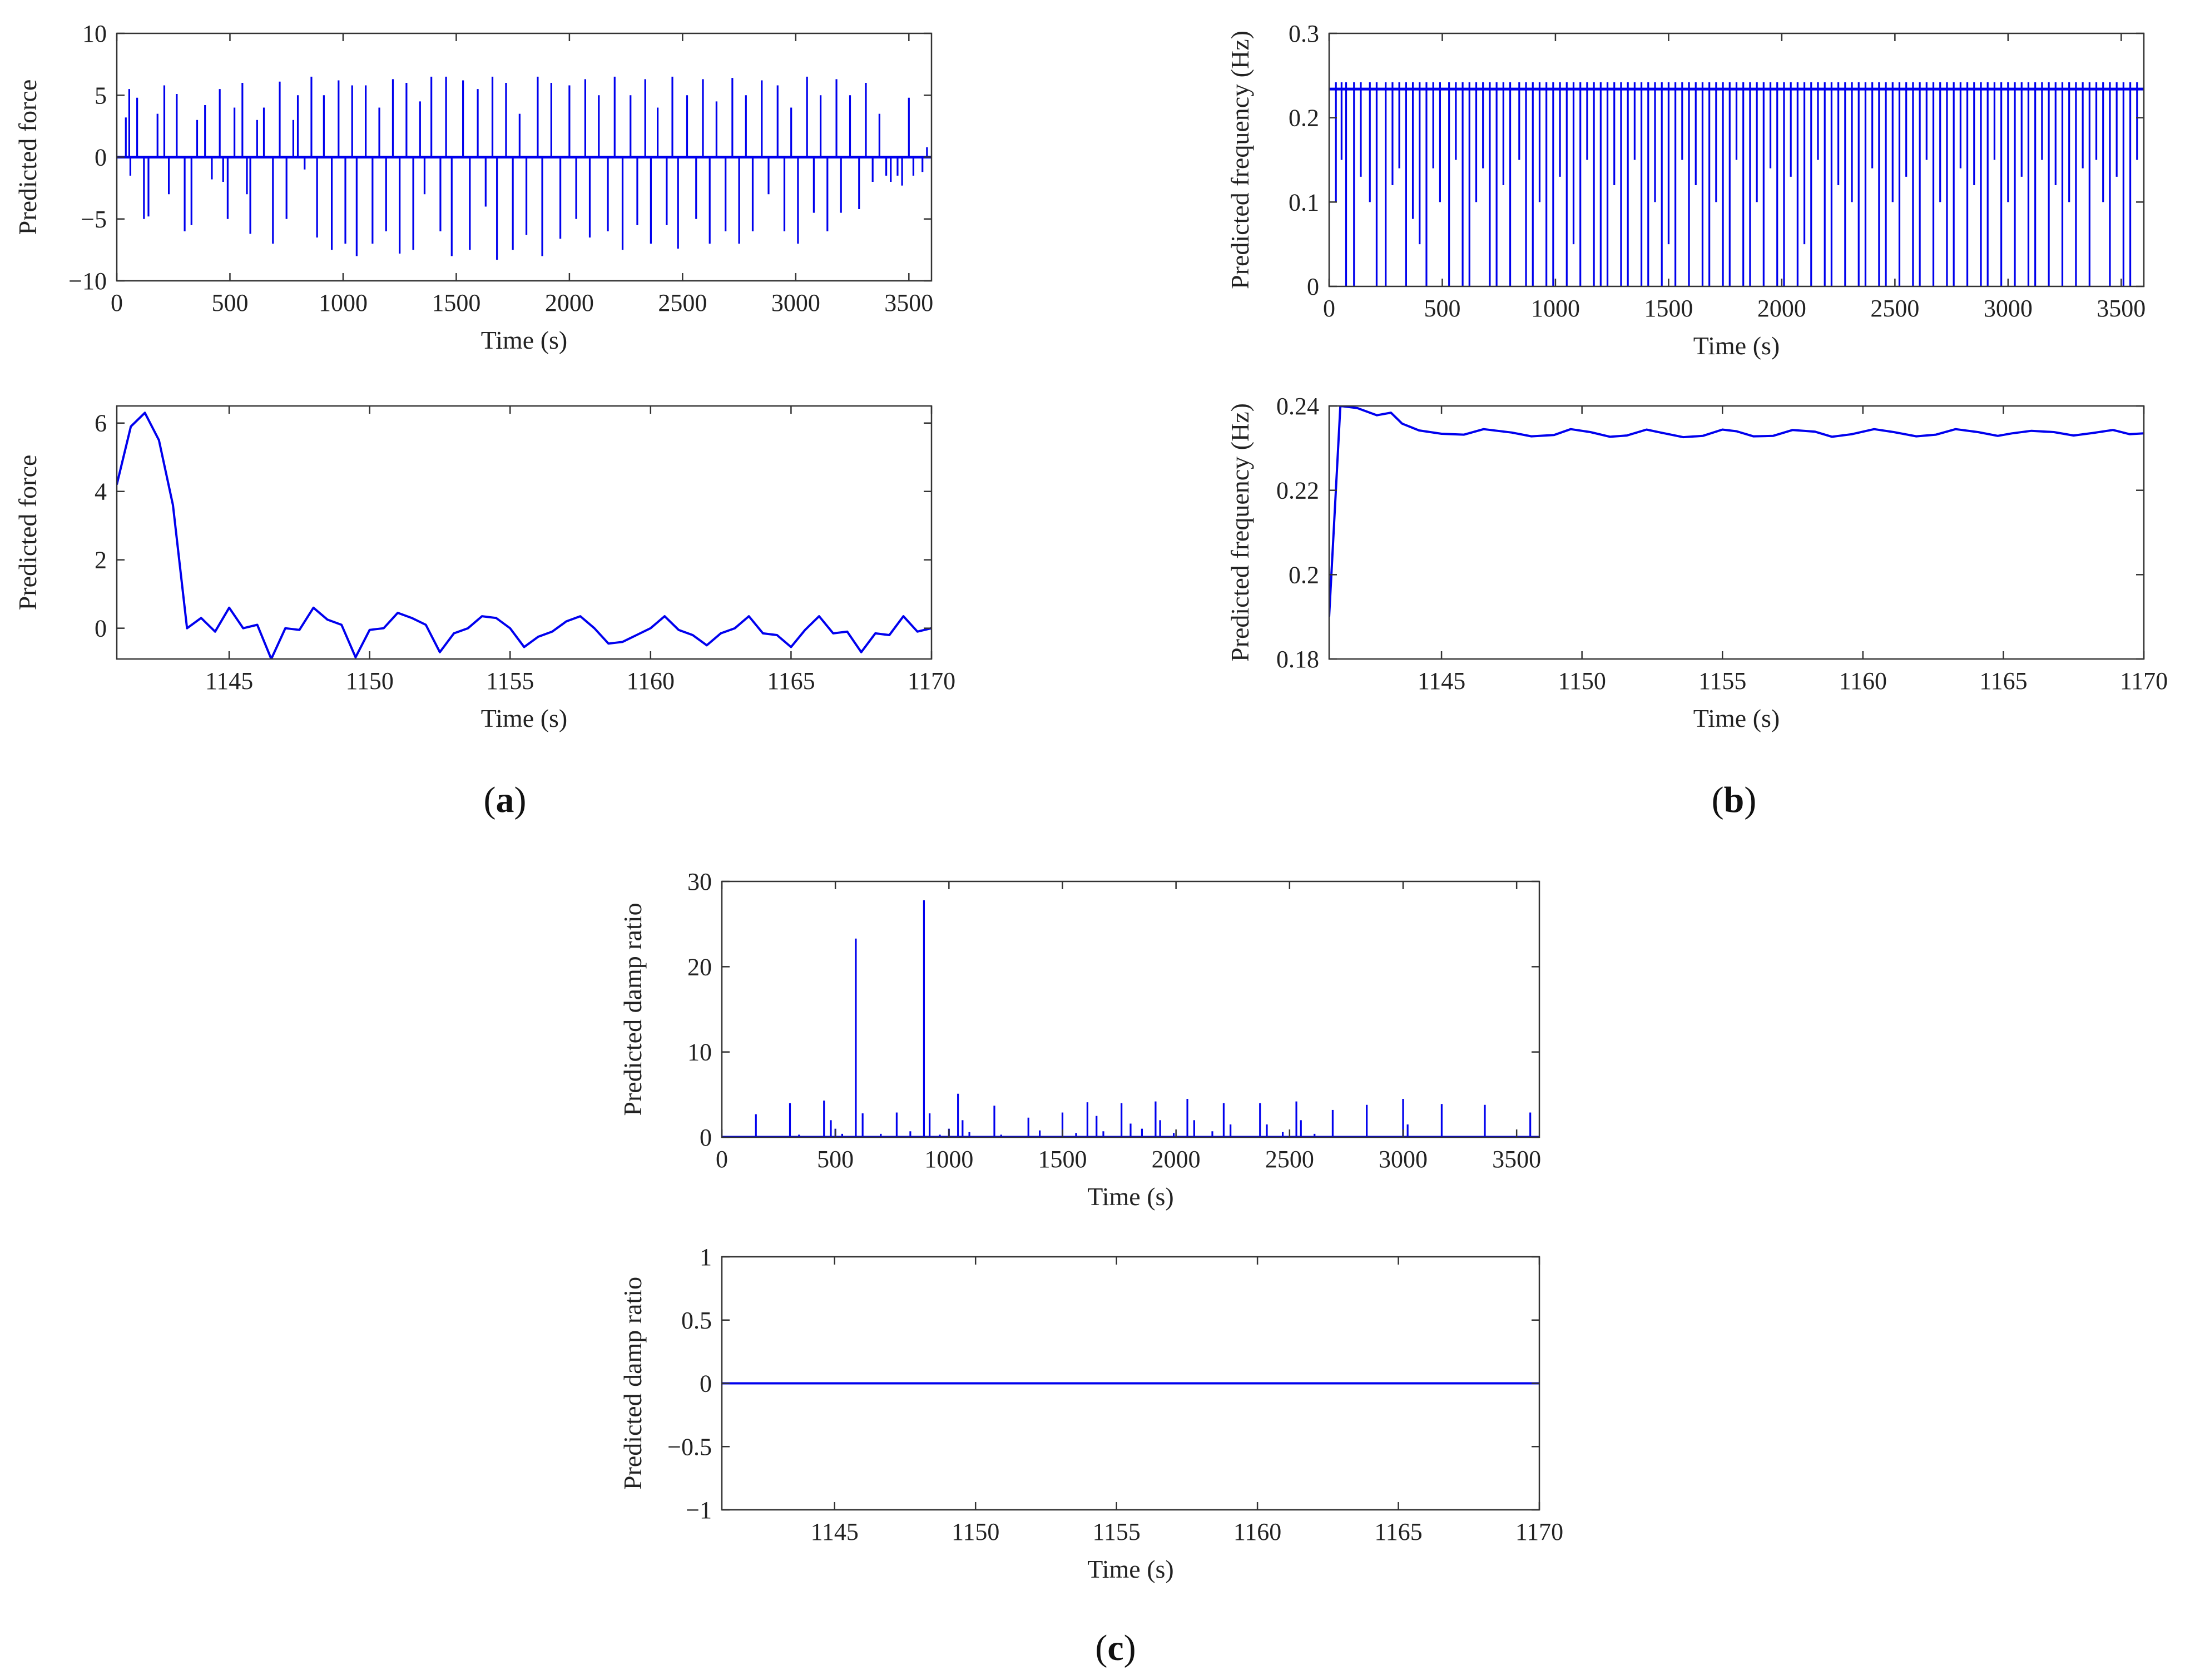  Describe the element at coordinates (1718, 800) in the screenshot. I see `panel-open-b: (` at that location.